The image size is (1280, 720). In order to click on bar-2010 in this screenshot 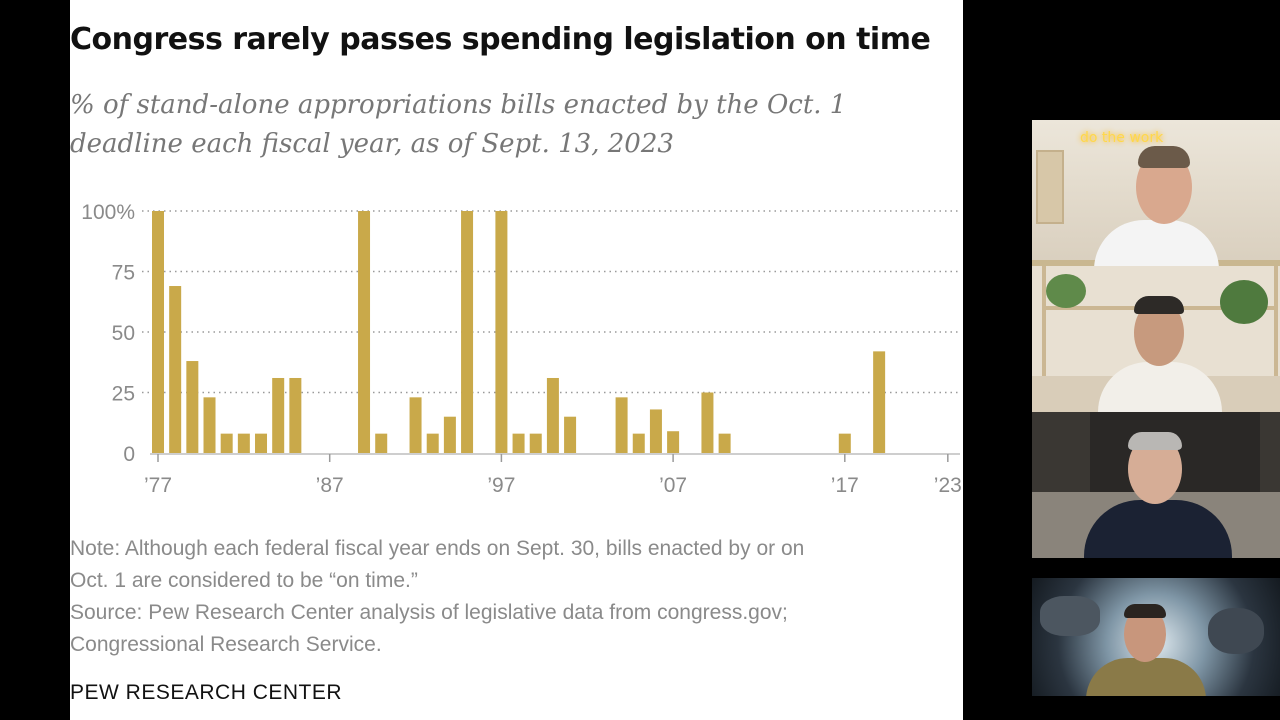, I will do `click(724, 443)`.